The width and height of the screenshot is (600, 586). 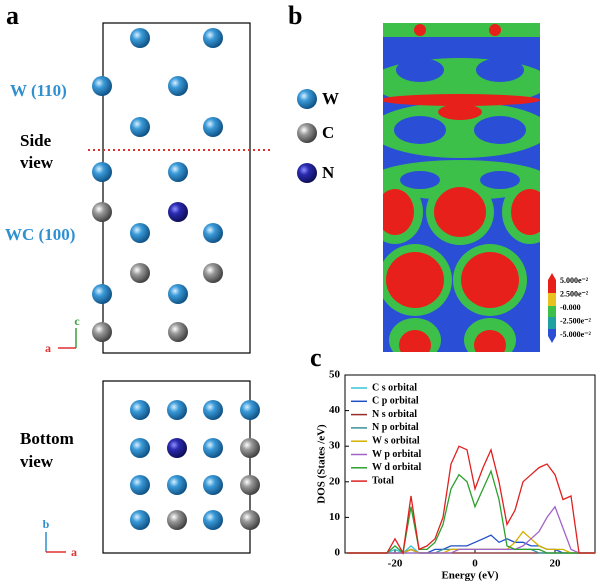 What do you see at coordinates (556, 564) in the screenshot?
I see `x-tick-label: 20` at bounding box center [556, 564].